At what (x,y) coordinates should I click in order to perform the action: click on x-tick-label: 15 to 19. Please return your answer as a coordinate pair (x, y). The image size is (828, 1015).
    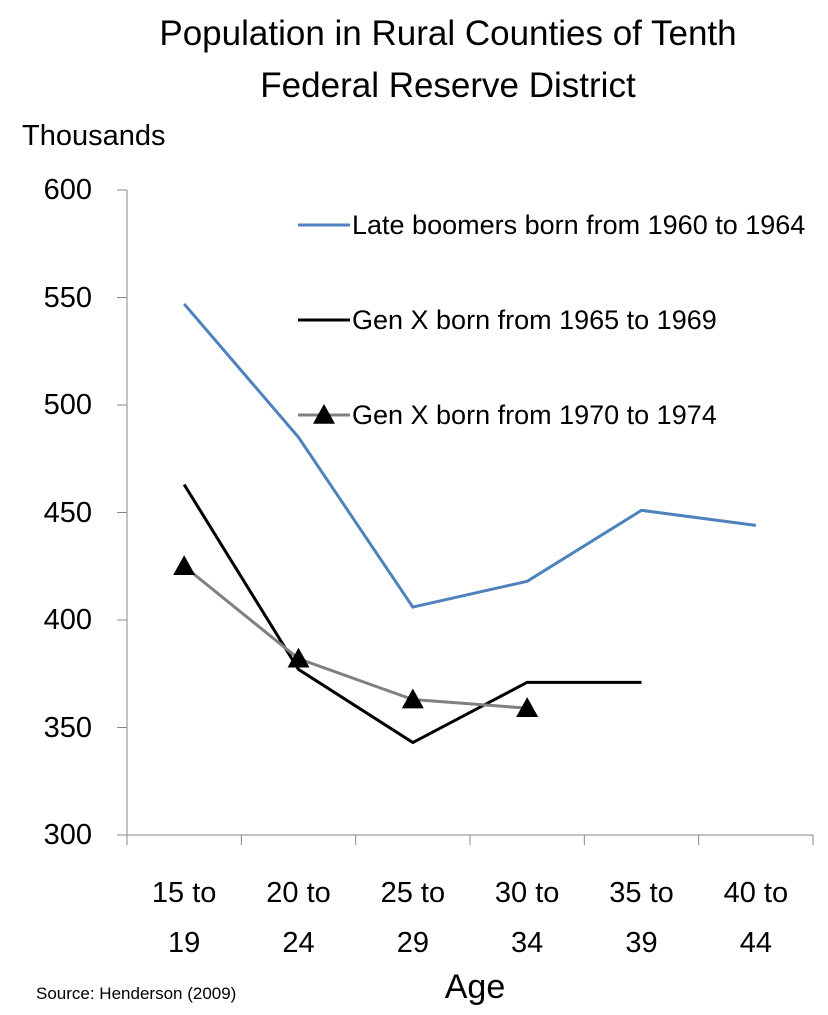
    Looking at the image, I should click on (184, 918).